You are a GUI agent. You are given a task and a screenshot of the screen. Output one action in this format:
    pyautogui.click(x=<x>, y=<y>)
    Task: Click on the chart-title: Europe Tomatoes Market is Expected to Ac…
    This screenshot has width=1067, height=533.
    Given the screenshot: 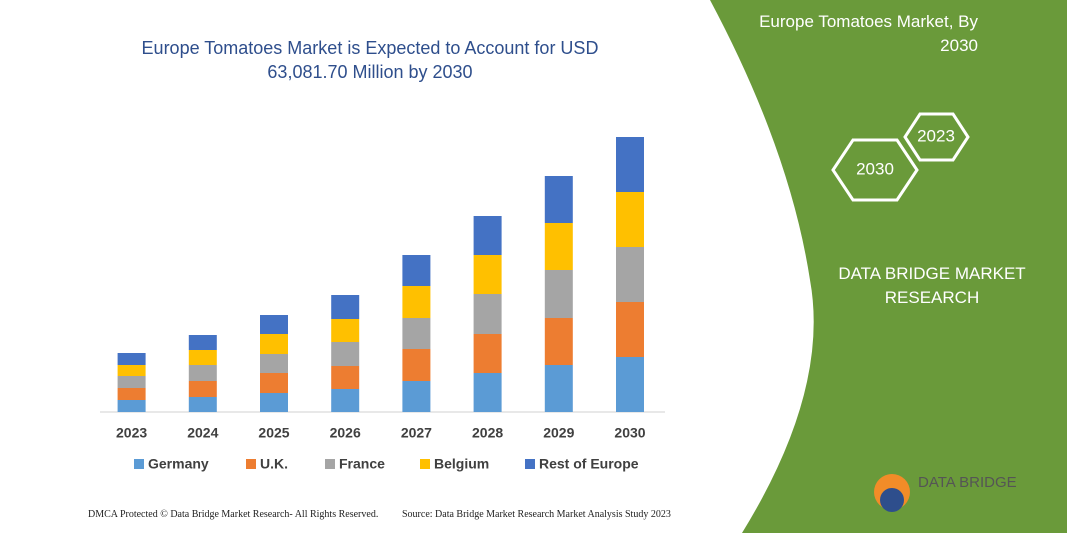 What is the action you would take?
    pyautogui.click(x=370, y=60)
    